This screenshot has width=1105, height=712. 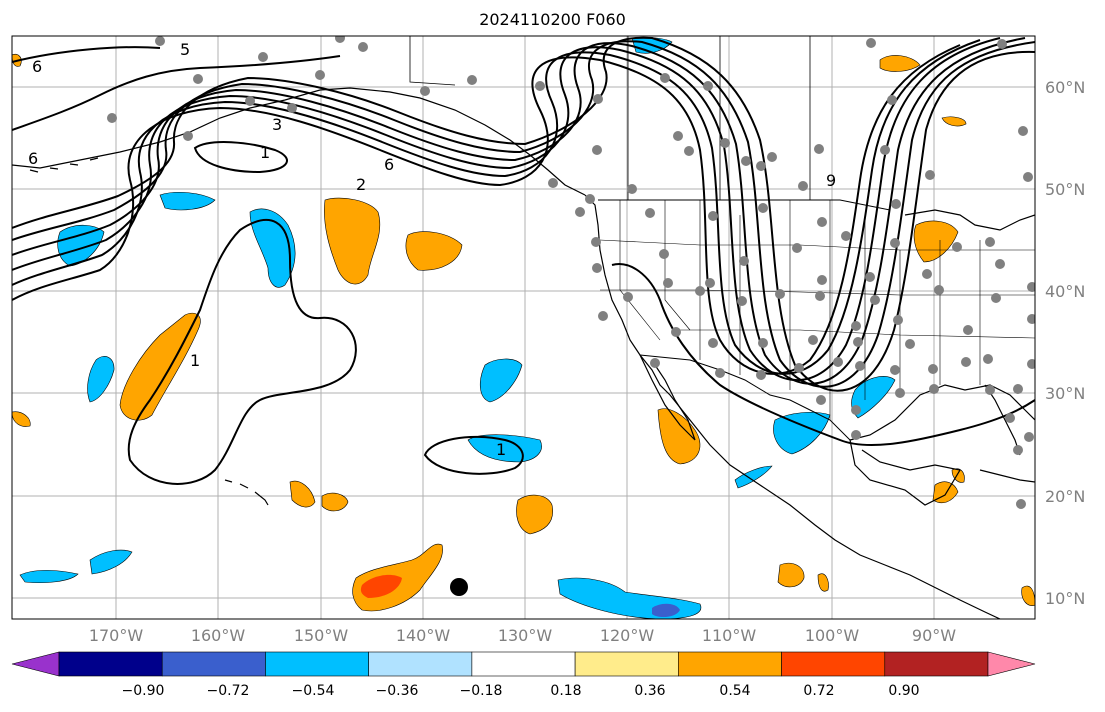 I want to click on colorbar-extend-low, so click(x=35, y=664).